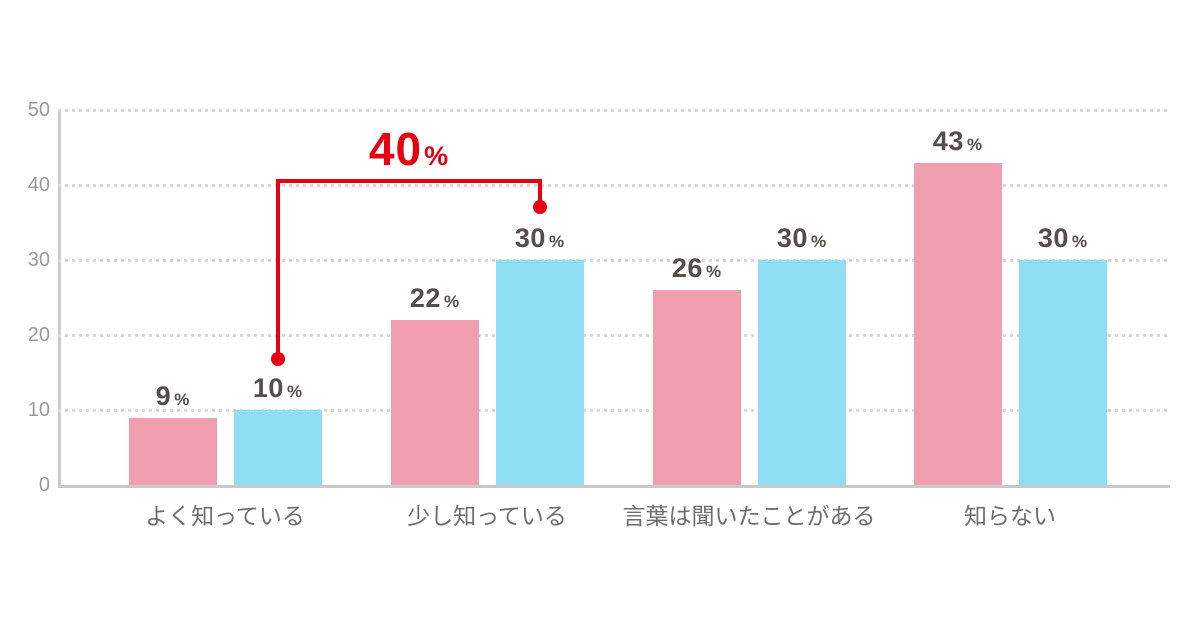 This screenshot has width=1200, height=630. I want to click on y-axis-tick-label: 20, so click(38, 335).